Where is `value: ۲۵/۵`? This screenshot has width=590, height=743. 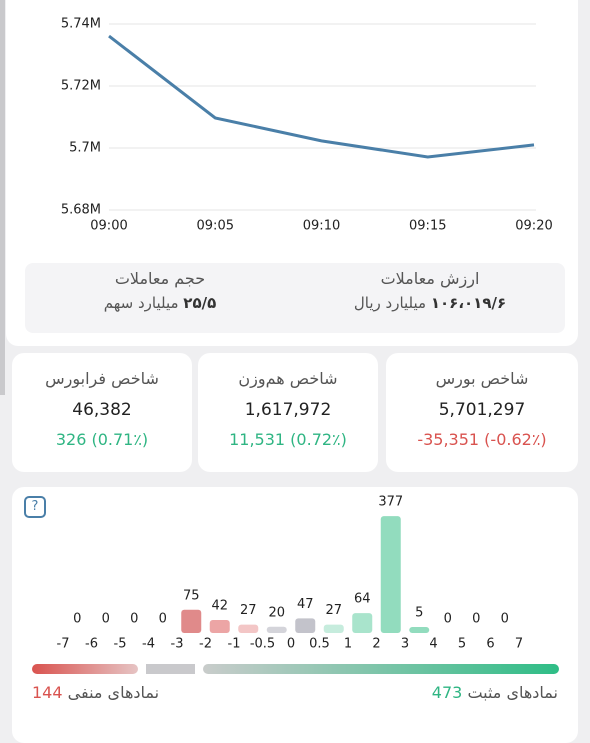 value: ۲۵/۵ is located at coordinates (200, 303).